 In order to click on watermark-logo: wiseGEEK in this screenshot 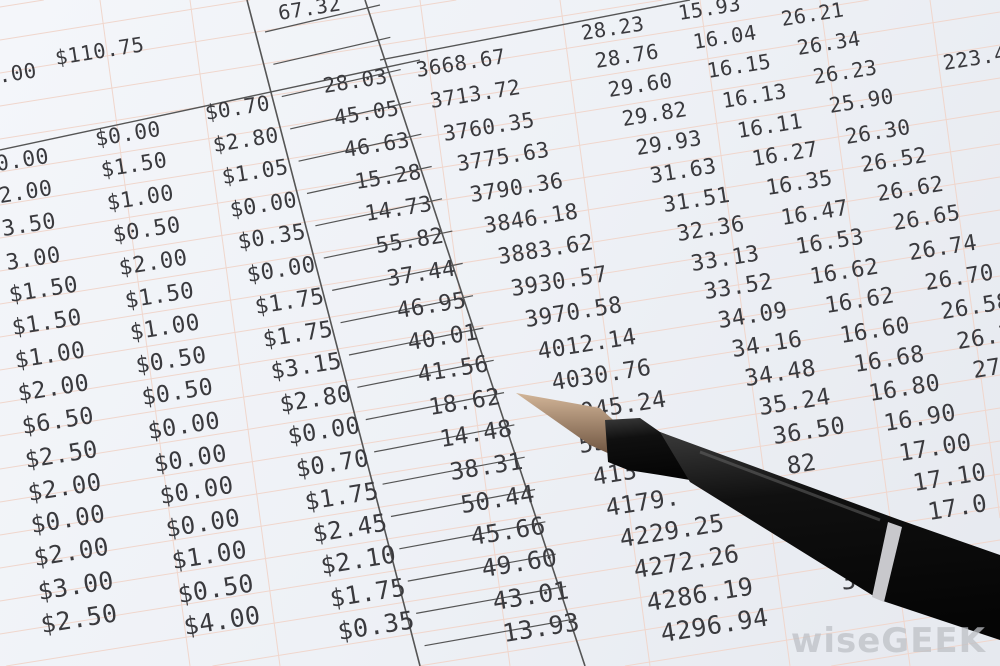, I will do `click(888, 640)`.